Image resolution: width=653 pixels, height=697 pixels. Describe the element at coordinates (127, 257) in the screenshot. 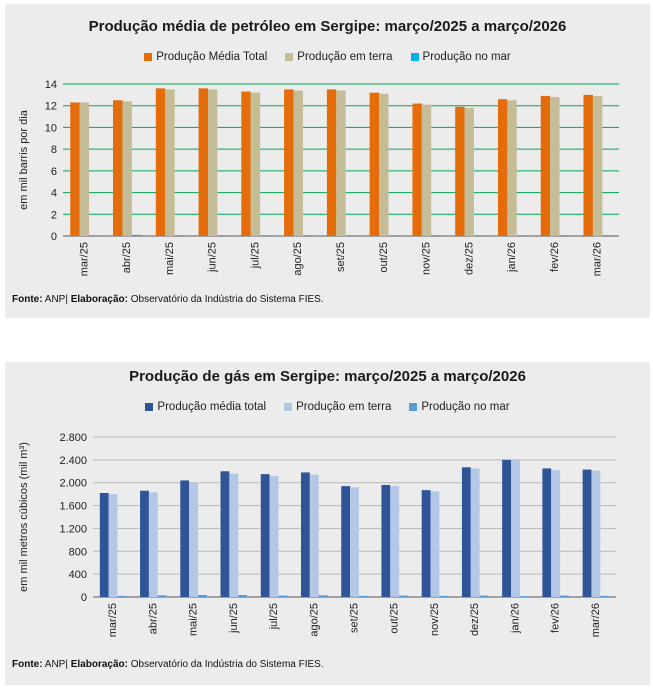

I see `x-tick-label: abr/25` at that location.